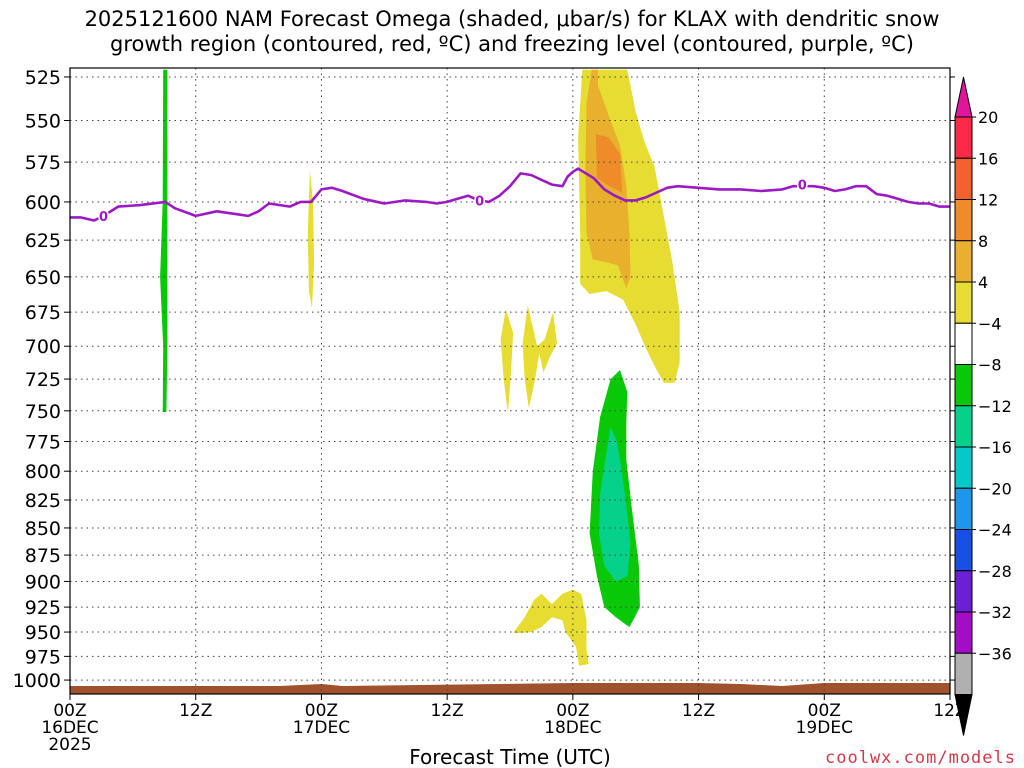 Image resolution: width=1024 pixels, height=768 pixels. Describe the element at coordinates (507, 361) in the screenshot. I see `omega-region-yellow-blob1` at that location.